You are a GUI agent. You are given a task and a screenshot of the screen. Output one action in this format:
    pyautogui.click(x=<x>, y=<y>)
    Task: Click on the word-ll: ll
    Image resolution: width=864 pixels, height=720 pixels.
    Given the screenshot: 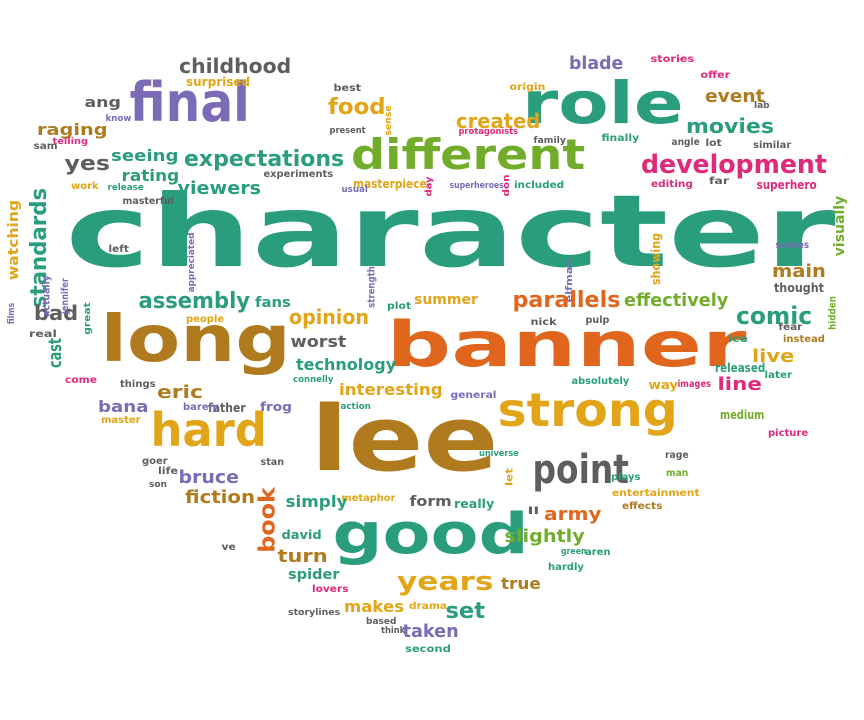 What is the action you would take?
    pyautogui.click(x=533, y=511)
    